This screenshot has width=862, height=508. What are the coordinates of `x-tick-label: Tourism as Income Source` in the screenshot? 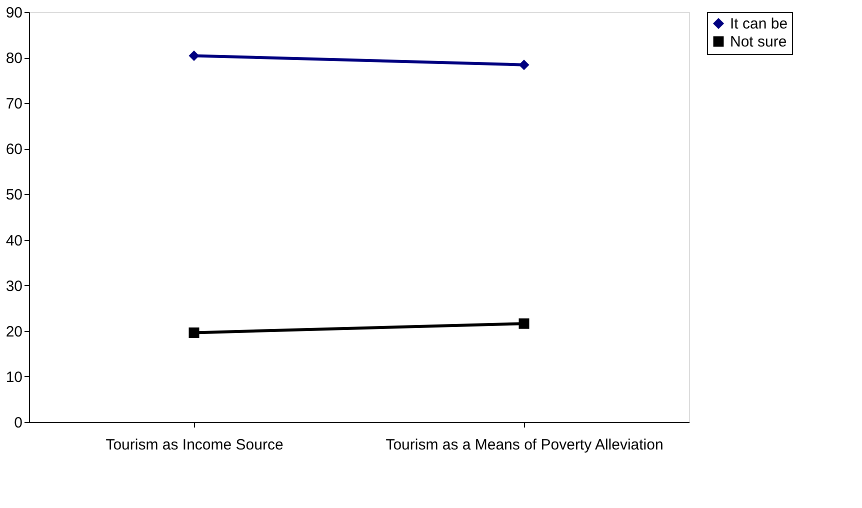 It's located at (195, 445).